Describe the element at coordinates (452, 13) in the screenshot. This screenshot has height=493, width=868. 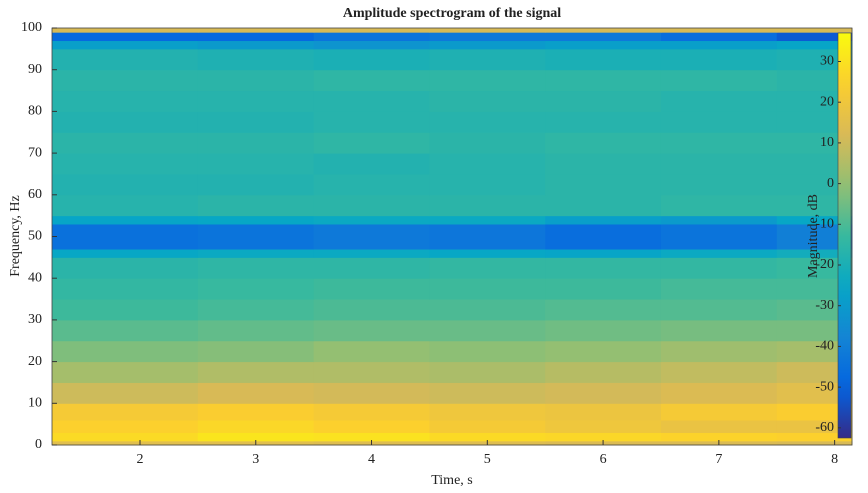
I see `chart-title: Amplitude spectrogram of the signal` at that location.